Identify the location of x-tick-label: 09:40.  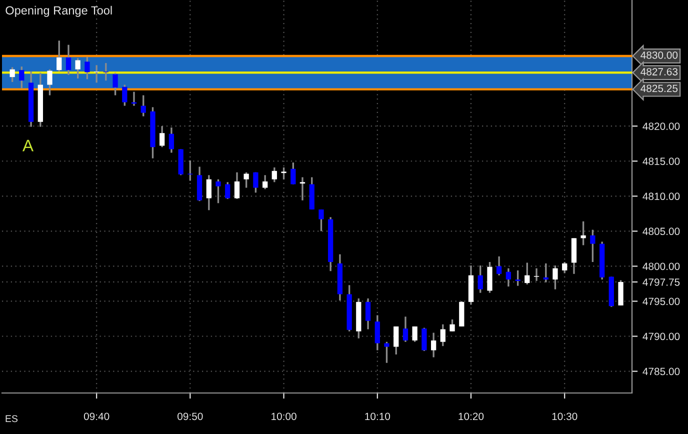
(97, 416).